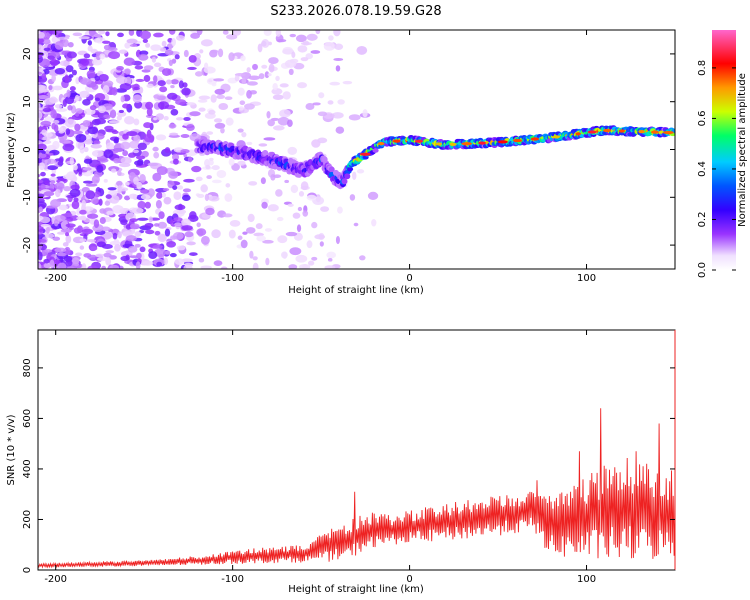 This screenshot has width=750, height=600. I want to click on colorbar-ticks: 0.0 0.2 0.4 0.6 0.8, so click(716, 169).